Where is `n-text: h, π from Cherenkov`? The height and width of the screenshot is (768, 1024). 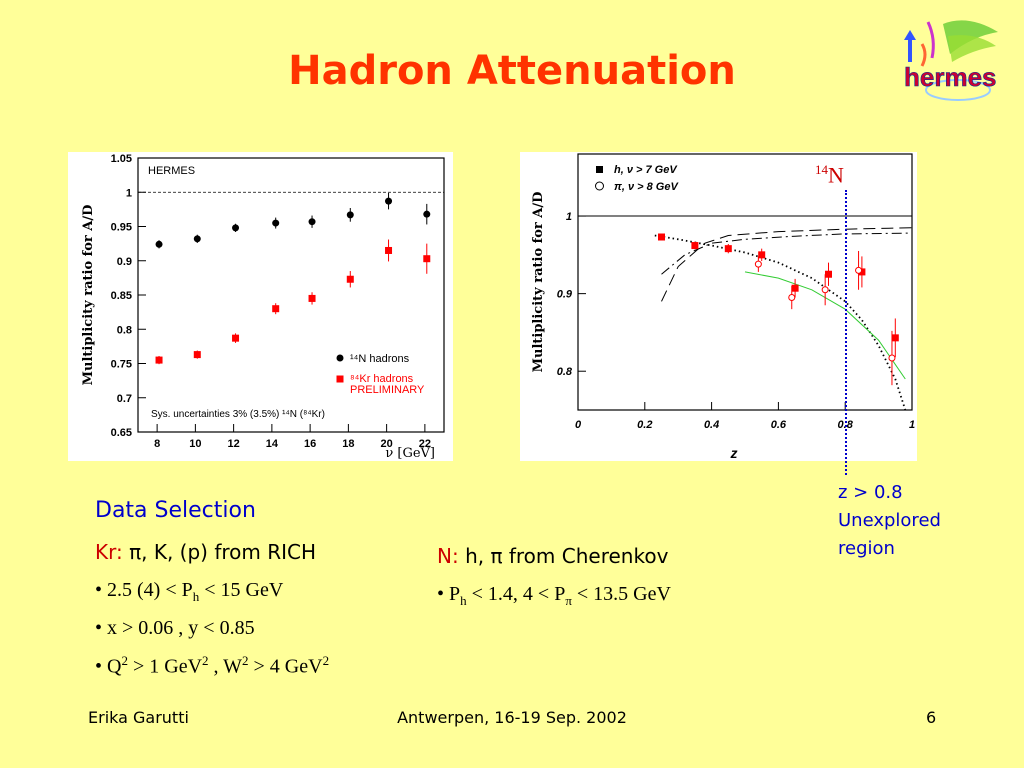 n-text: h, π from Cherenkov is located at coordinates (567, 556).